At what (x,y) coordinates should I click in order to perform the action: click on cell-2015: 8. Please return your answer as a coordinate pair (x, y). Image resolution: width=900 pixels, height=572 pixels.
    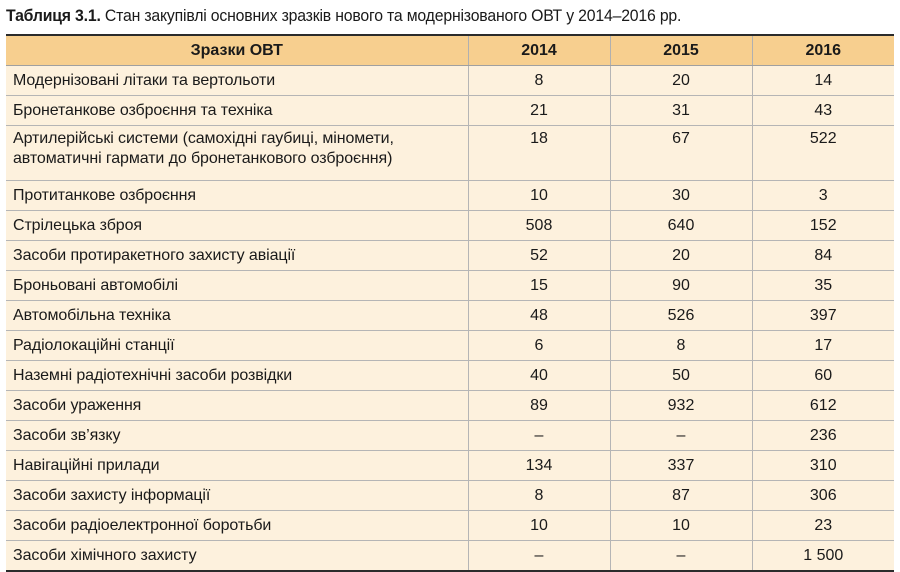
    Looking at the image, I should click on (680, 345).